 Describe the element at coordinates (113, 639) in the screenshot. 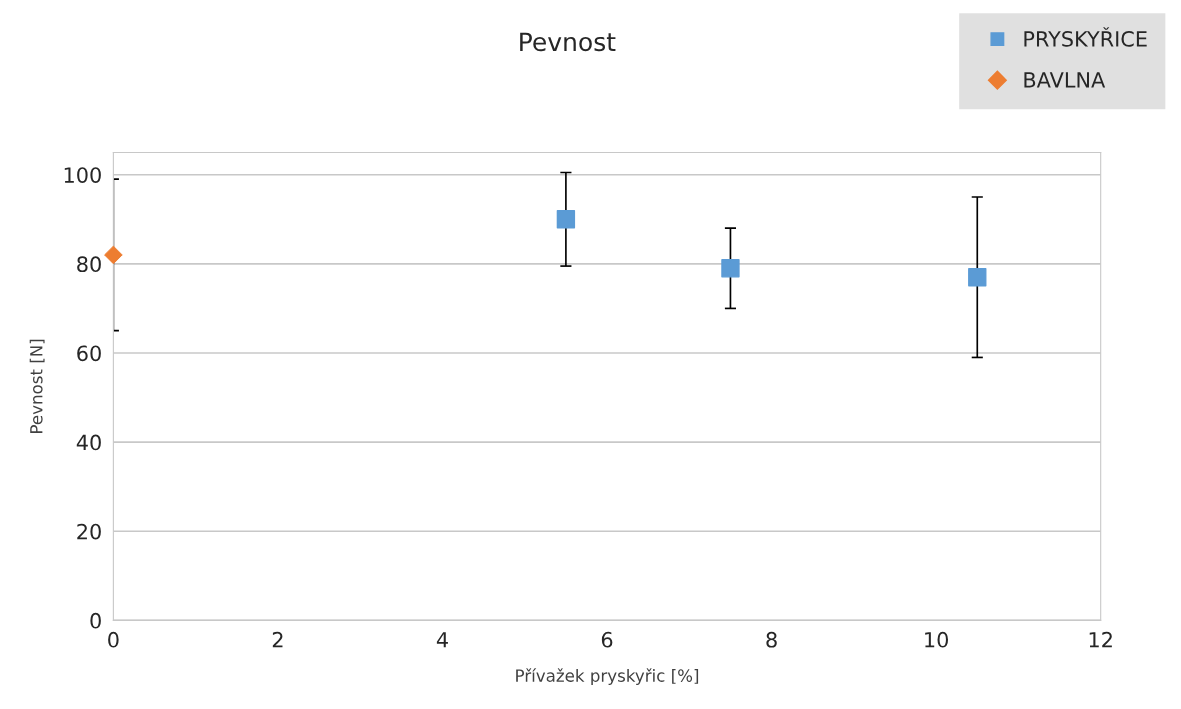

I see `x-tick-label: 0` at that location.